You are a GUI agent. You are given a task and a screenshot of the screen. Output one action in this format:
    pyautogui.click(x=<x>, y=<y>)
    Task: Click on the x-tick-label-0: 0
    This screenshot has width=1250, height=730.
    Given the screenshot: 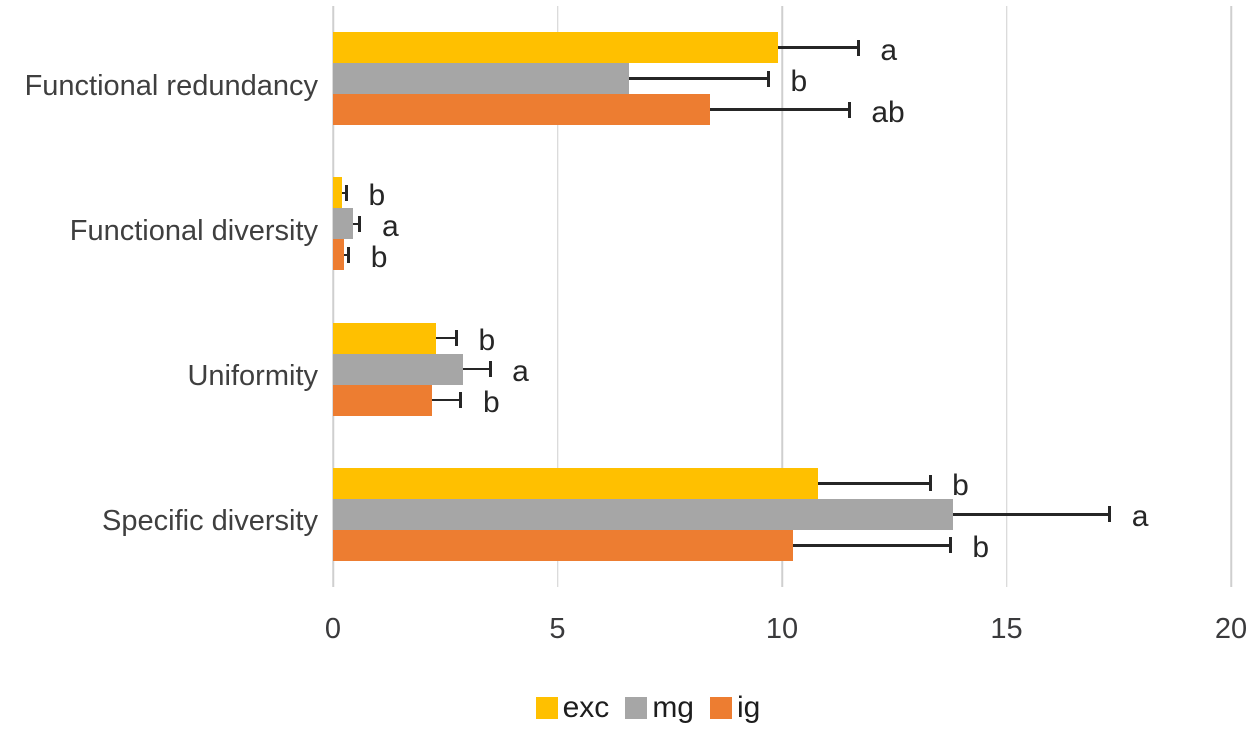 What is the action you would take?
    pyautogui.click(x=333, y=629)
    